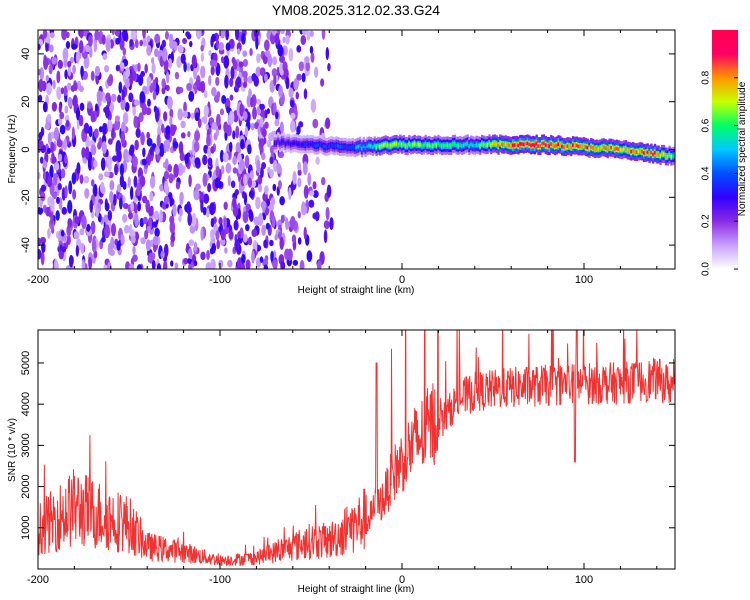  What do you see at coordinates (706, 173) in the screenshot?
I see `colorbar-tick-label: 0.4` at bounding box center [706, 173].